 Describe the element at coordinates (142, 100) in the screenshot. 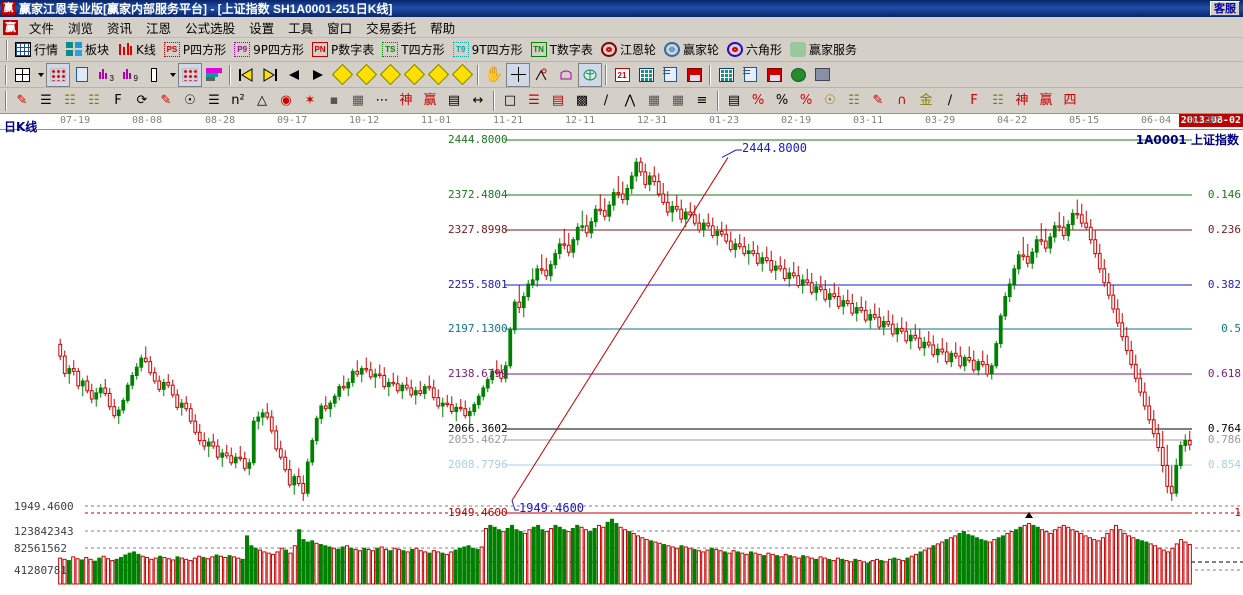

I see `spiral-icon: ⟳` at that location.